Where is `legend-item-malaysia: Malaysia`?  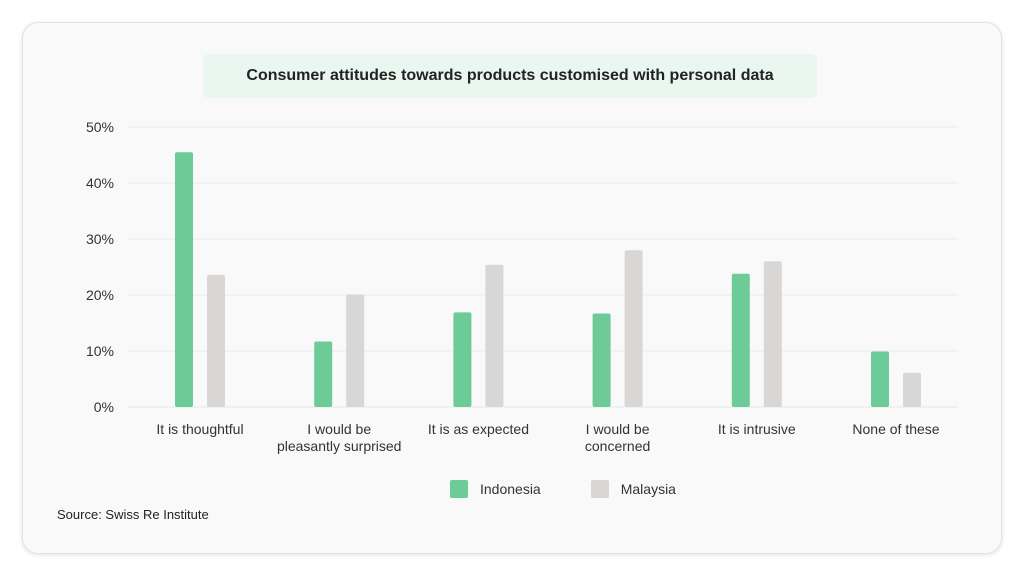
legend-item-malaysia: Malaysia is located at coordinates (633, 489).